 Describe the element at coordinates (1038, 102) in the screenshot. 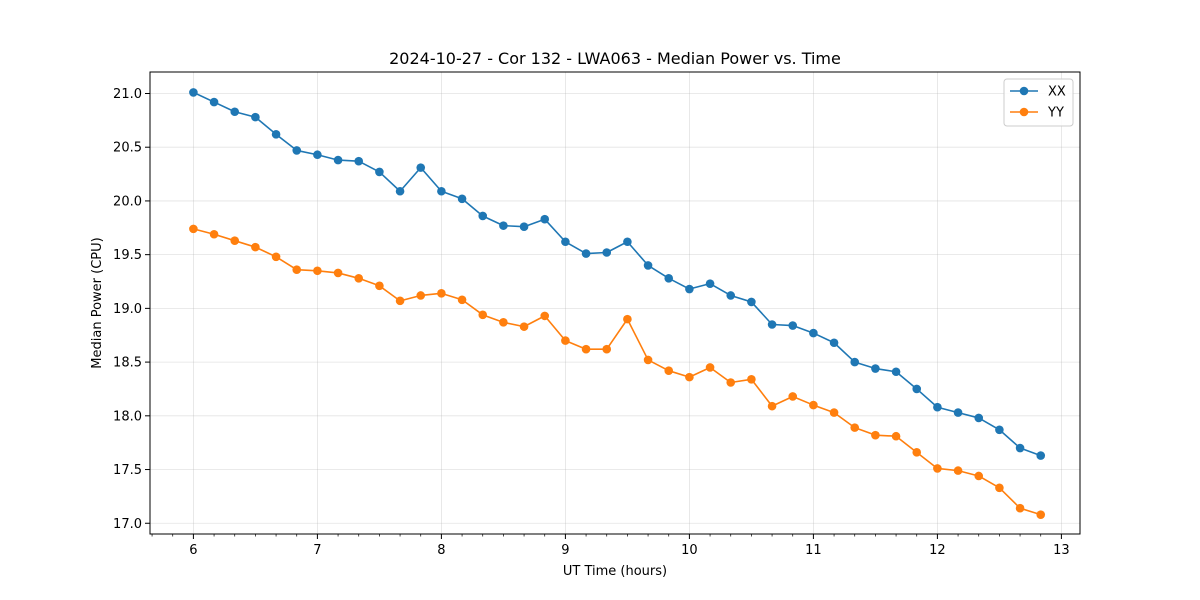

I see `legend: XX YY` at that location.